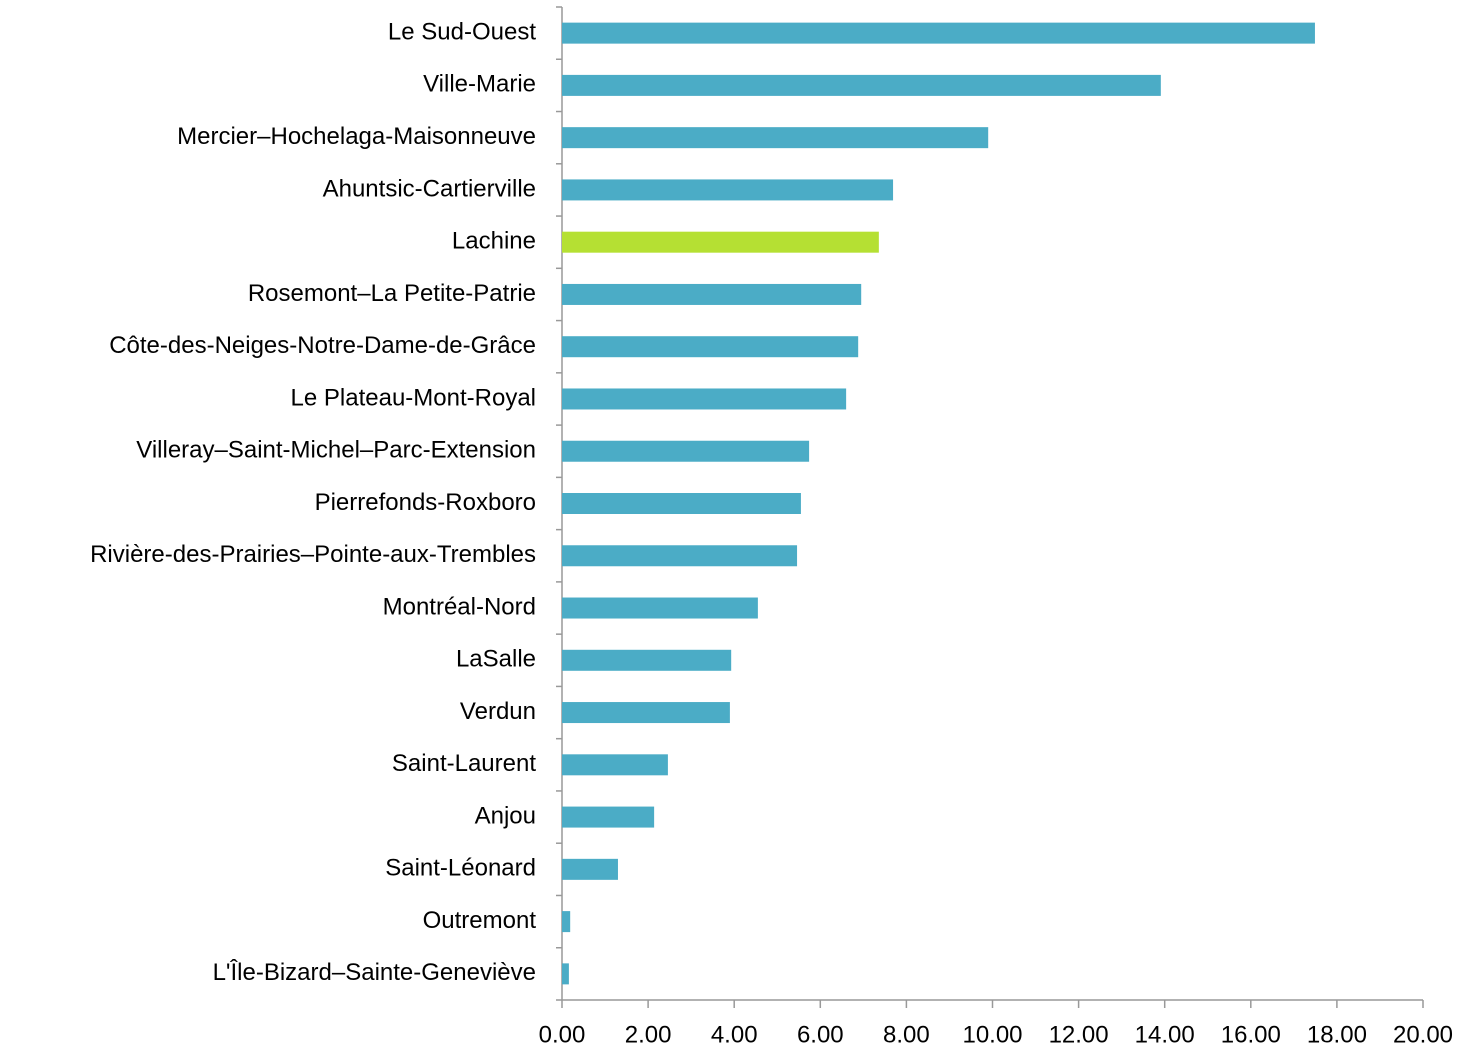 The height and width of the screenshot is (1051, 1464). What do you see at coordinates (1337, 1034) in the screenshot?
I see `x-tick-label: 18.00` at bounding box center [1337, 1034].